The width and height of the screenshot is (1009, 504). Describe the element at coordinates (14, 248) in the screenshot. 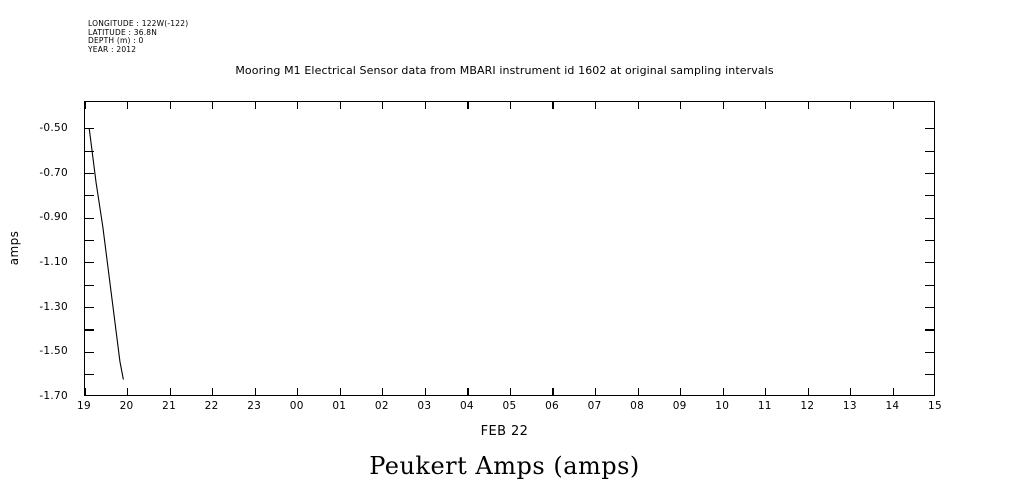

I see `y-axis-title: amps` at that location.